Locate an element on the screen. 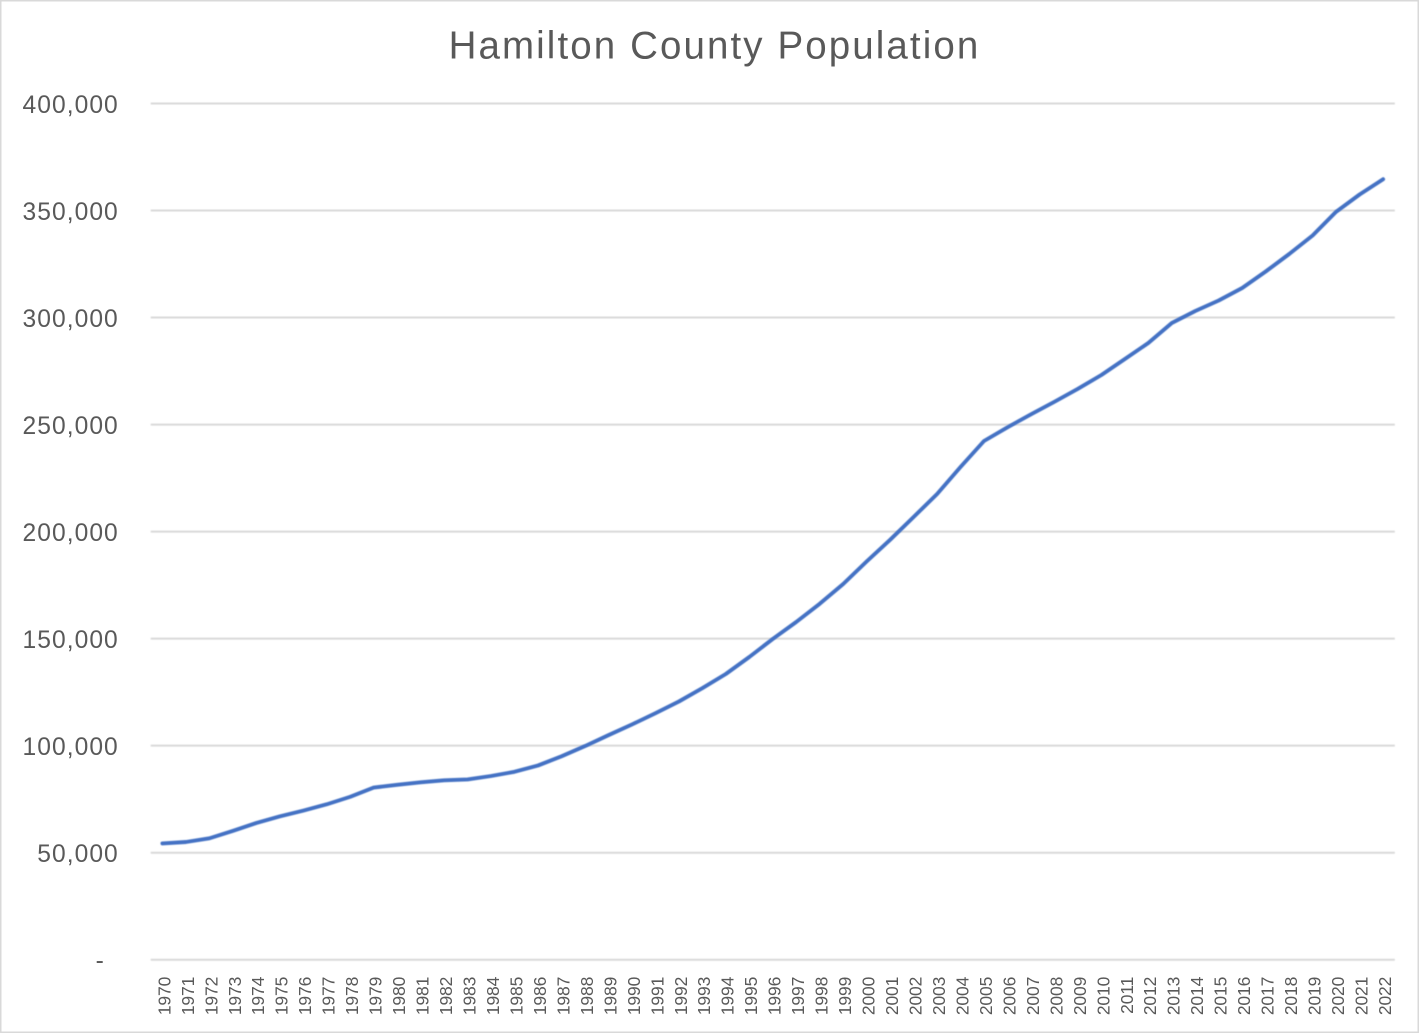 The width and height of the screenshot is (1419, 1033). svg-text: 350,000 is located at coordinates (71, 212).